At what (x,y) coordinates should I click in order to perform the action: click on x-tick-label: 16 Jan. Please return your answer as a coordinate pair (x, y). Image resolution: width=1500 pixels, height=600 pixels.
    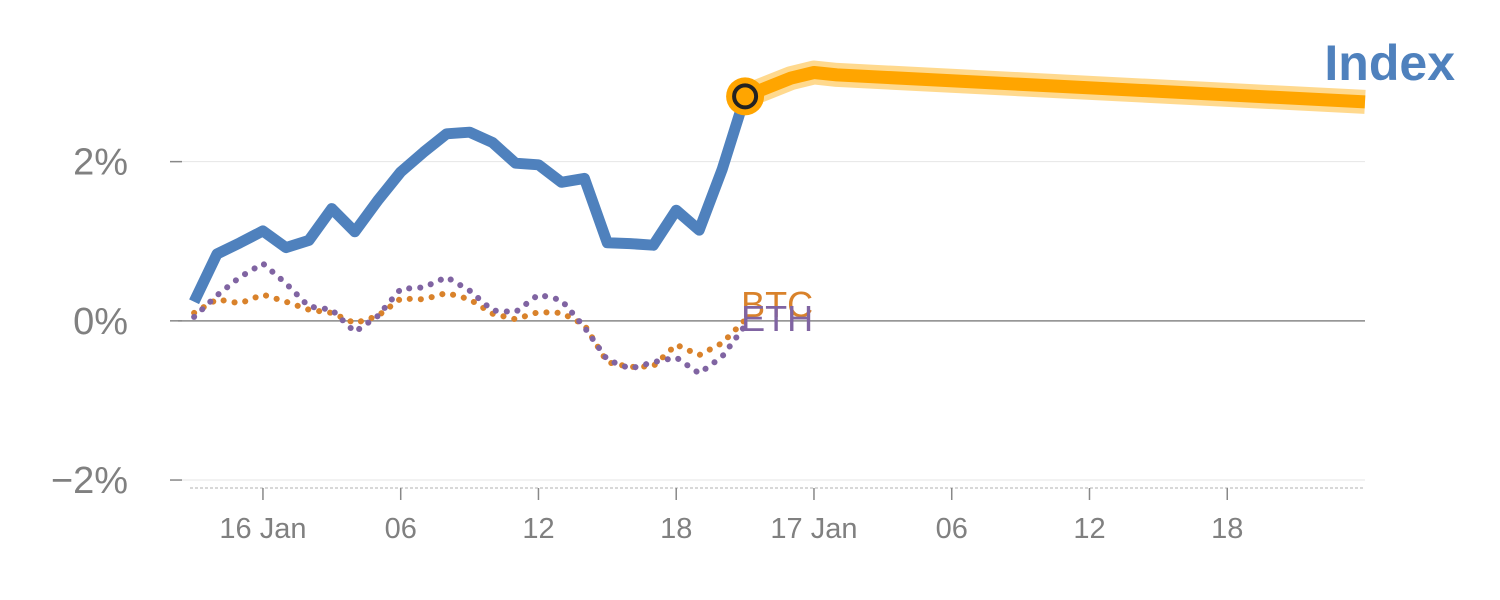
    Looking at the image, I should click on (262, 529).